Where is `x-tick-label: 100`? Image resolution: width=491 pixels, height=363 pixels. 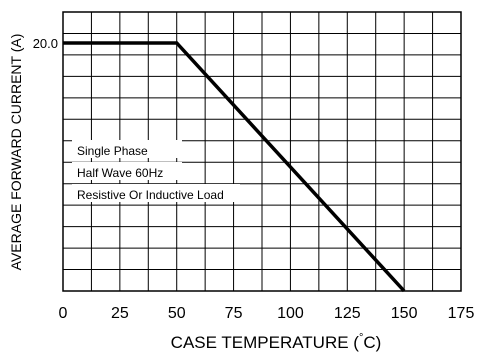
x-tick-label: 100 is located at coordinates (290, 313).